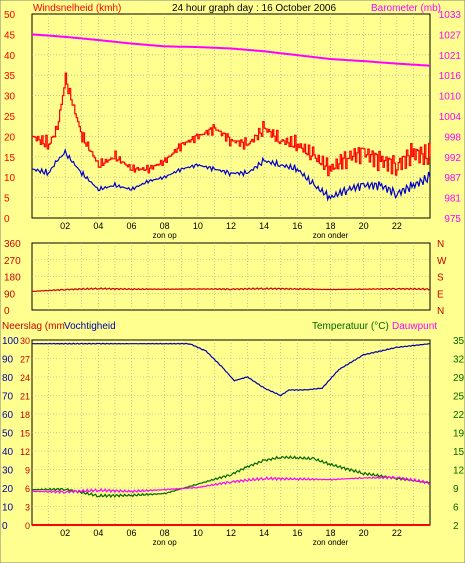 Image resolution: width=465 pixels, height=563 pixels. What do you see at coordinates (25, 434) in the screenshot?
I see `y-tick-rain: 15` at bounding box center [25, 434].